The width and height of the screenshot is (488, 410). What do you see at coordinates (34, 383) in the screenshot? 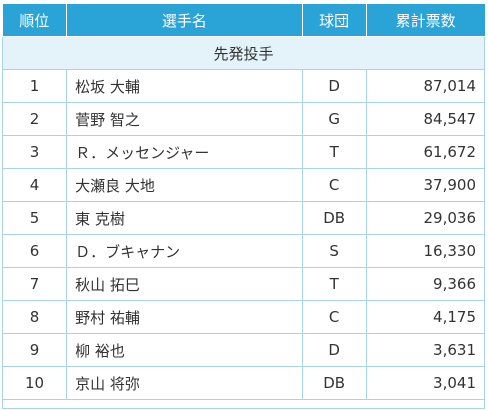
I see `rank-cell: 10` at bounding box center [34, 383].